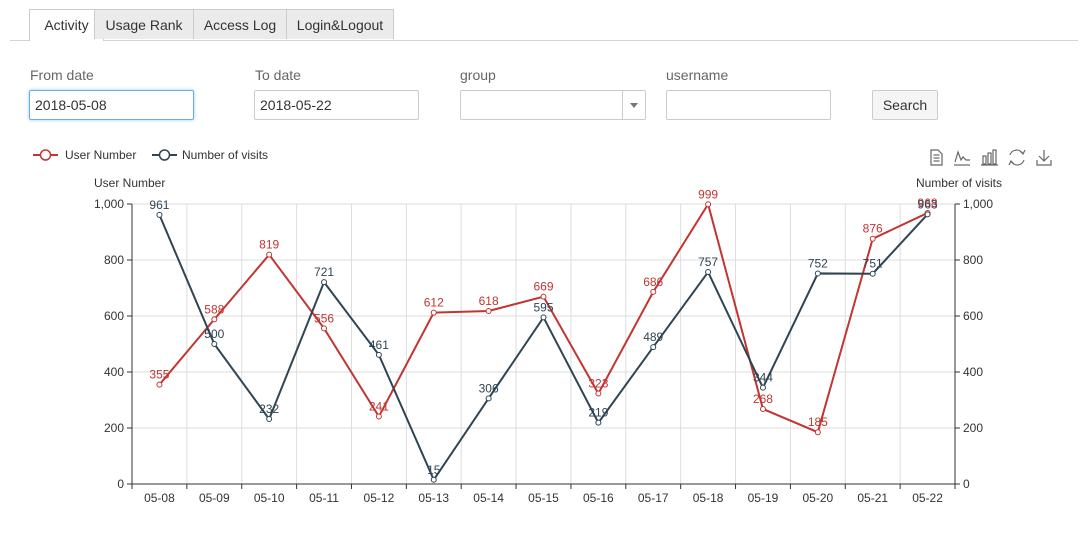 Image resolution: width=1088 pixels, height=555 pixels. What do you see at coordinates (269, 245) in the screenshot?
I see `data-label: 819` at bounding box center [269, 245].